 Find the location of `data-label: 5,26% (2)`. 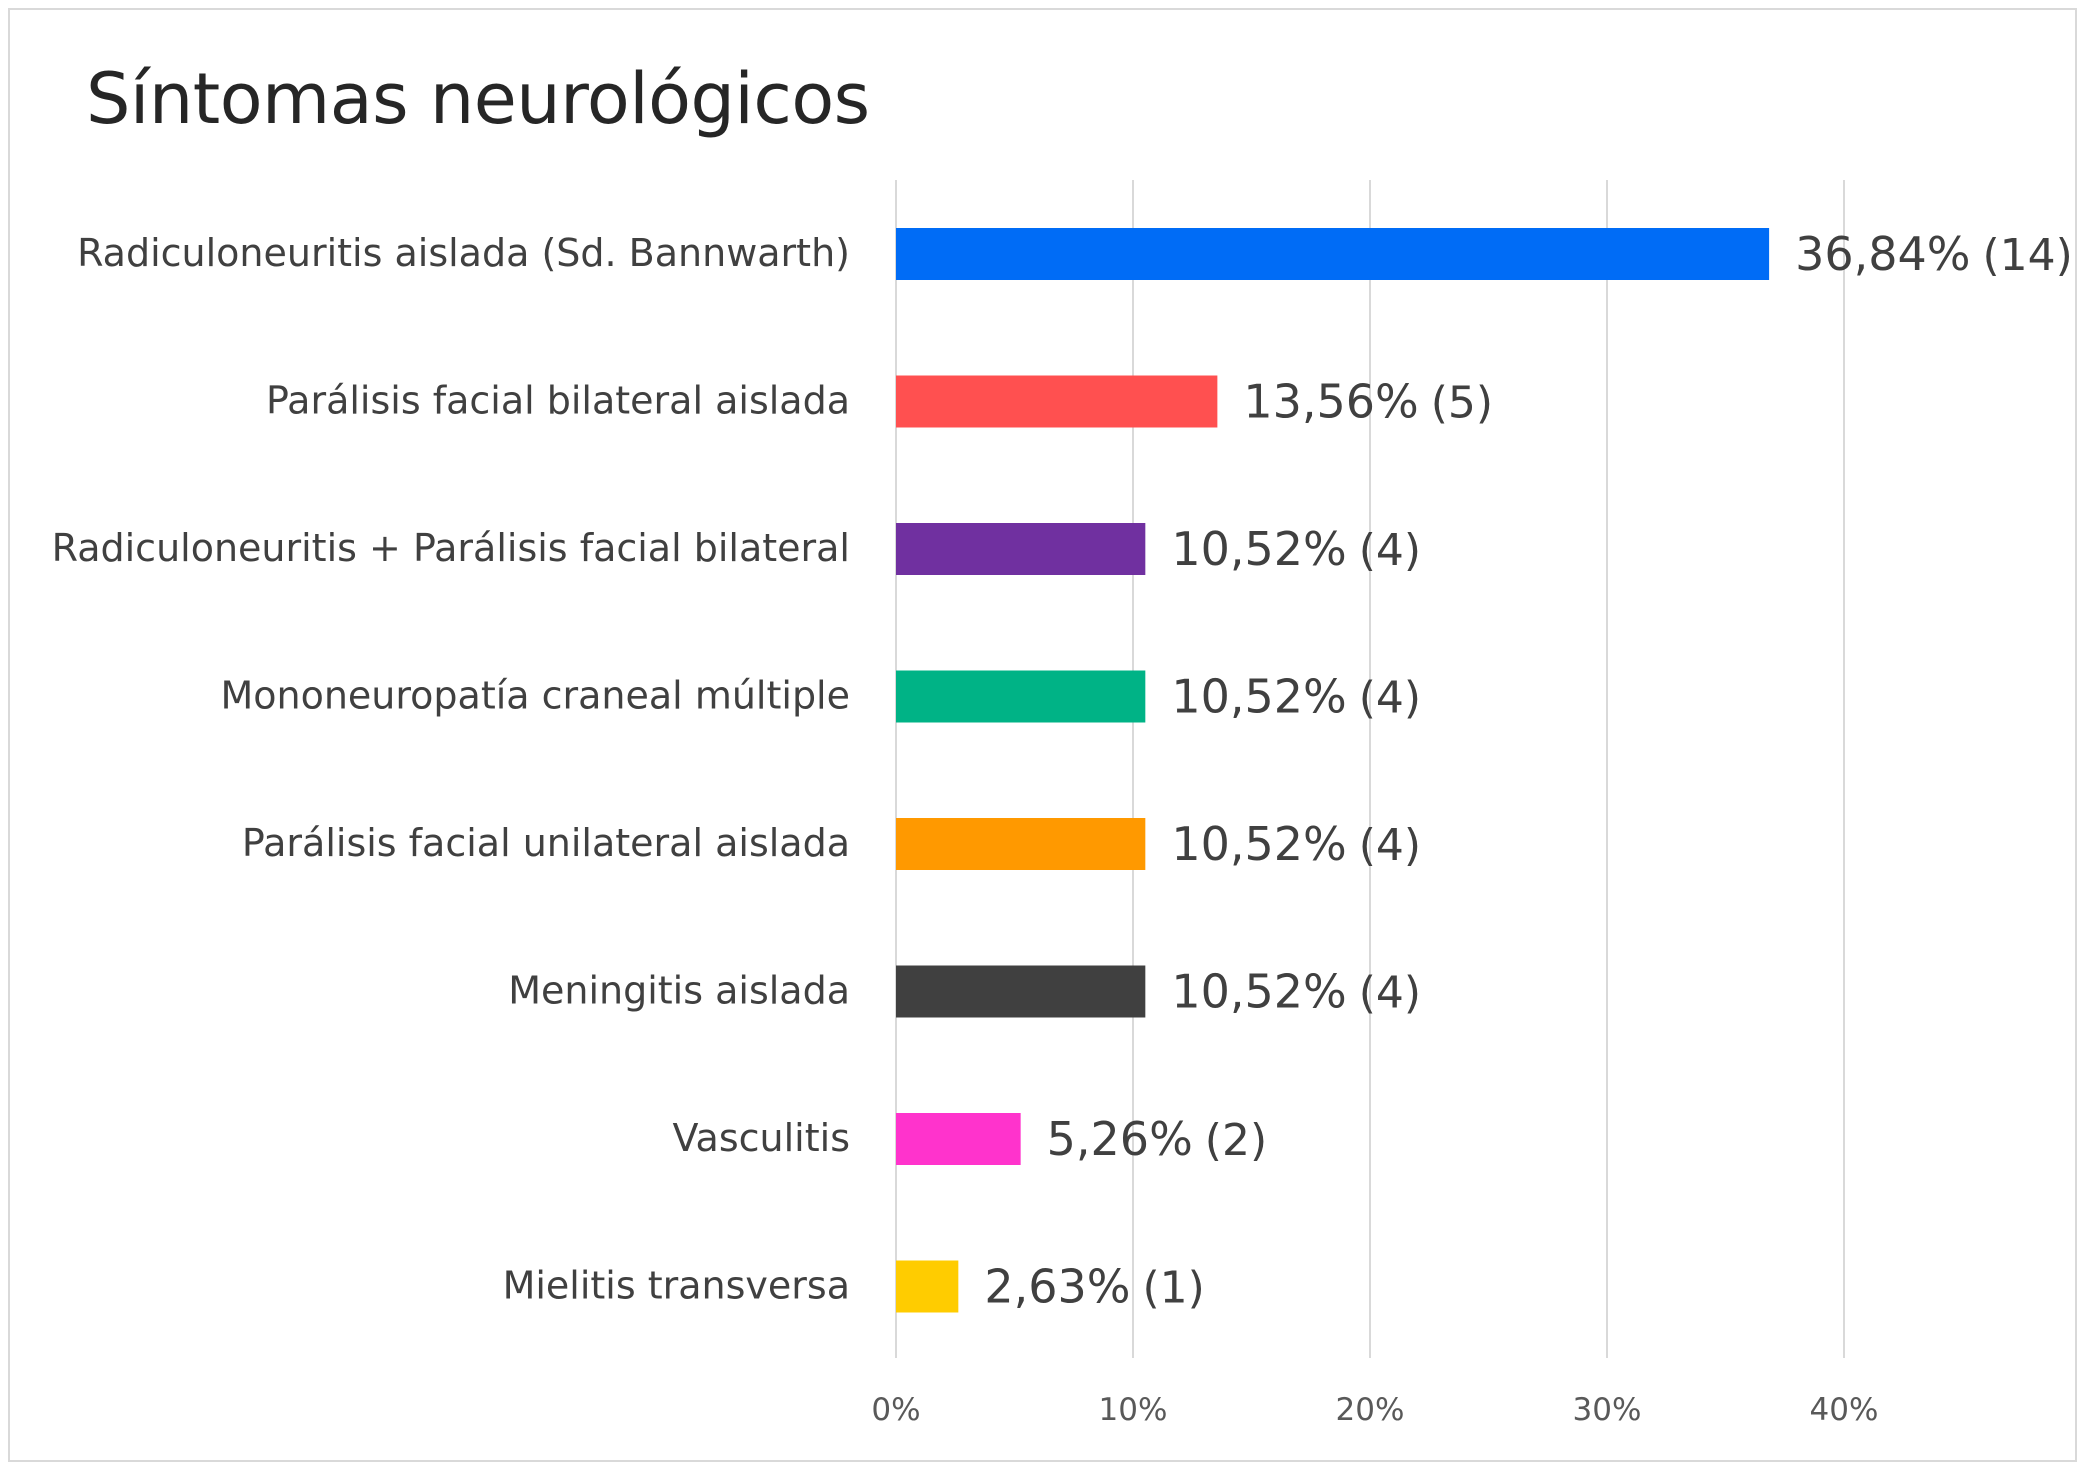

data-label: 5,26% (2) is located at coordinates (1157, 1139).